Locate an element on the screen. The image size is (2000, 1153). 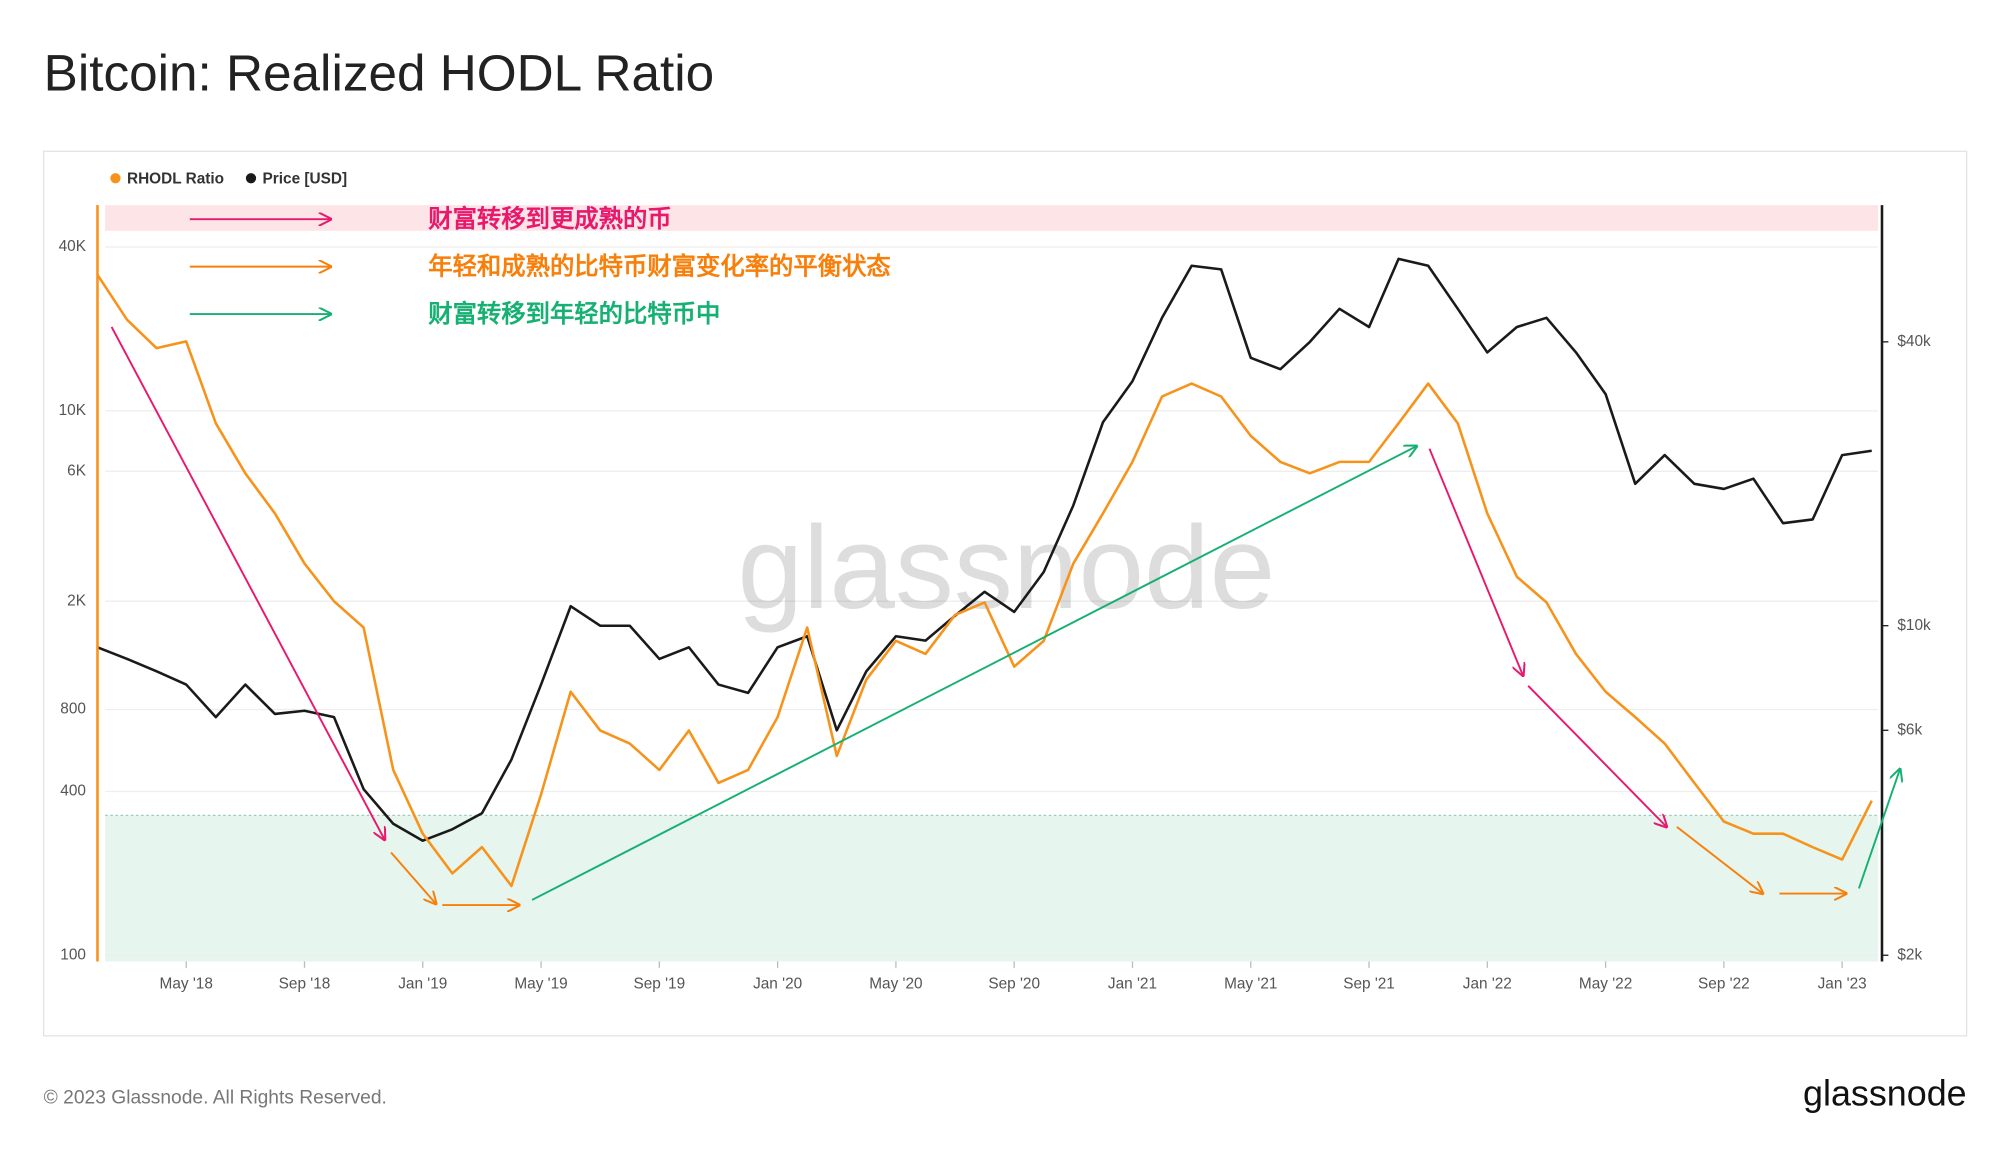
annotation: 财富转移到年轻的比特币中 is located at coordinates (574, 314).